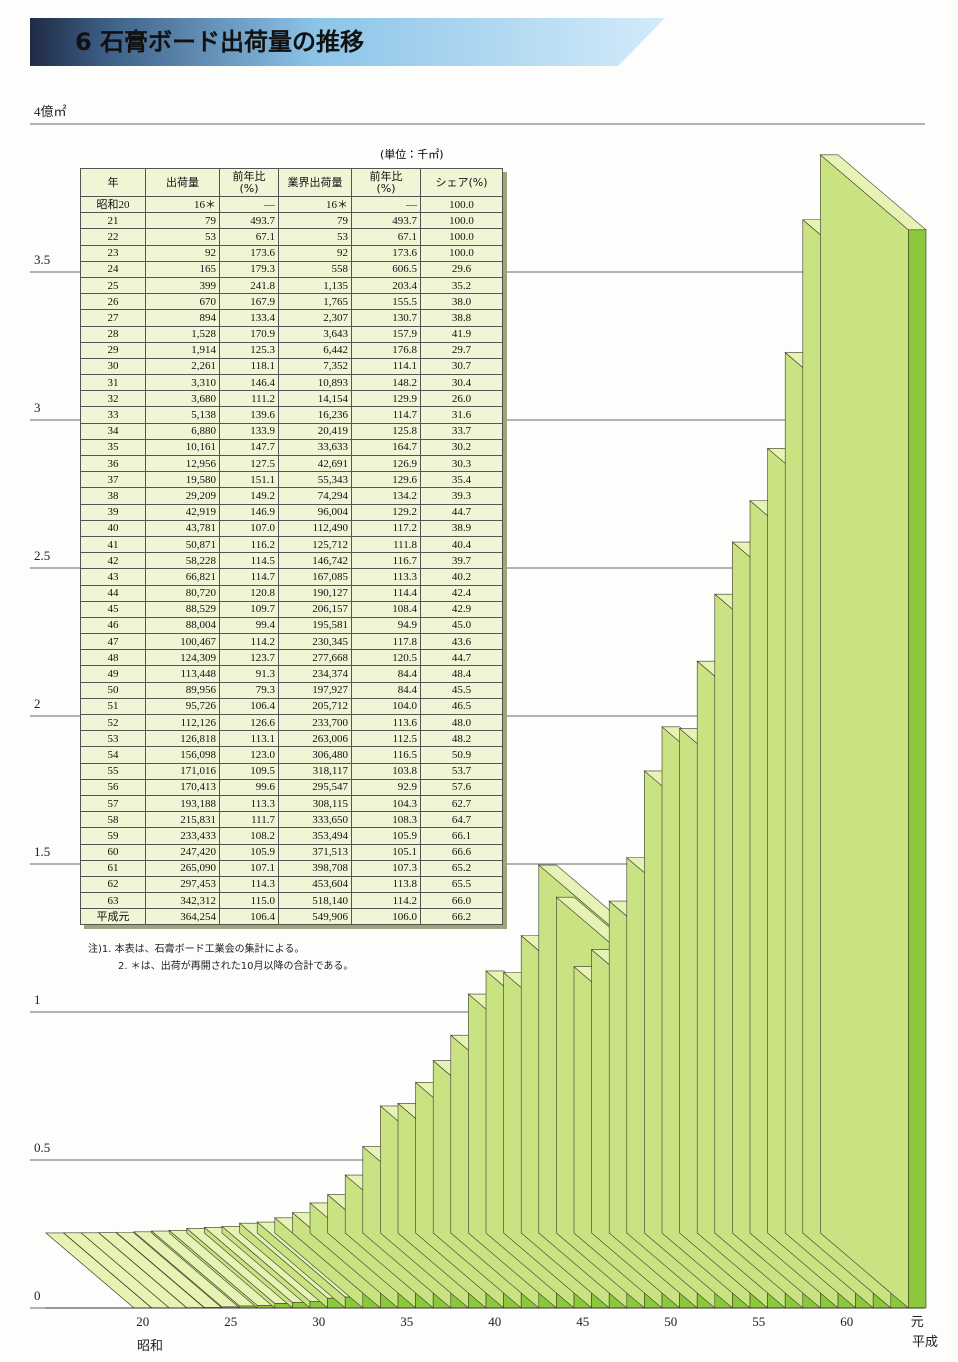 The image size is (958, 1362). Describe the element at coordinates (315, 706) in the screenshot. I see `table-cell: 205,712` at that location.